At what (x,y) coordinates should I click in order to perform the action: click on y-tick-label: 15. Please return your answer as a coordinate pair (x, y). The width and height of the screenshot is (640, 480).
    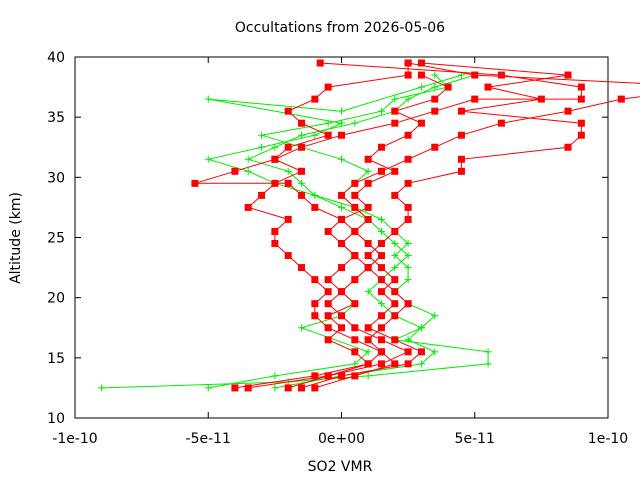
    Looking at the image, I should click on (56, 359).